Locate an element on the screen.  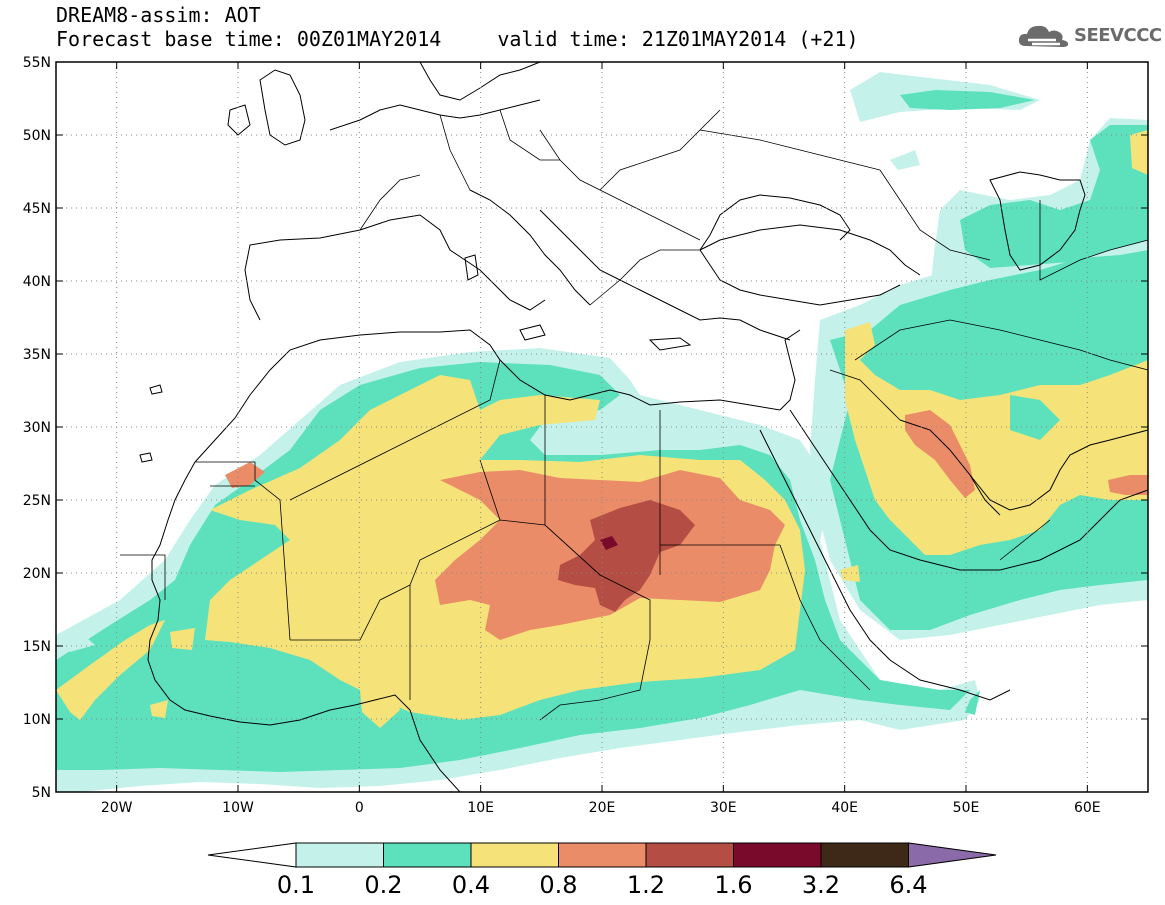
colorbar-label: 1.6 is located at coordinates (733, 885).